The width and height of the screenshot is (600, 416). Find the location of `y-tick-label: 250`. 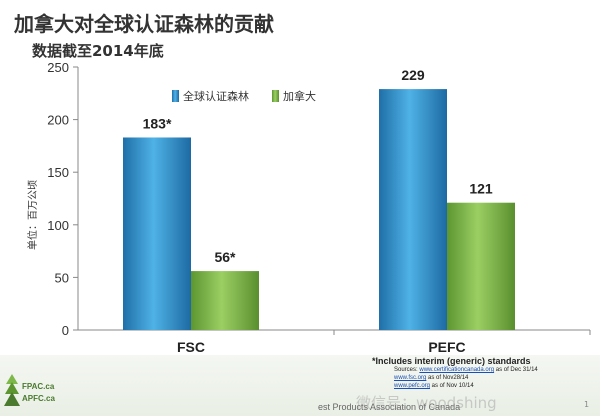

y-tick-label: 250 is located at coordinates (58, 67).